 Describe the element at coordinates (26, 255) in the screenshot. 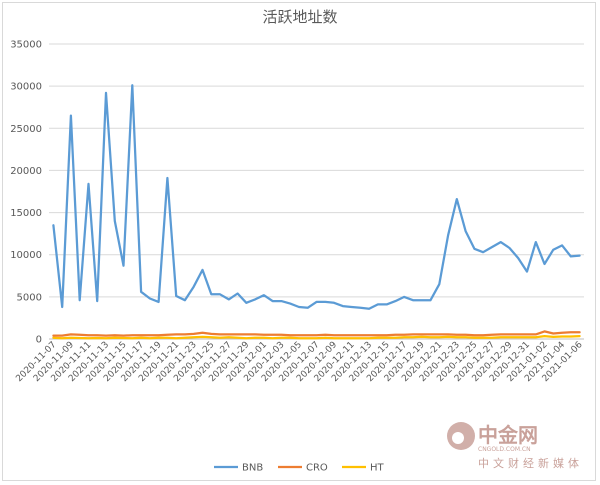

I see `y-tick-label: 10000` at that location.